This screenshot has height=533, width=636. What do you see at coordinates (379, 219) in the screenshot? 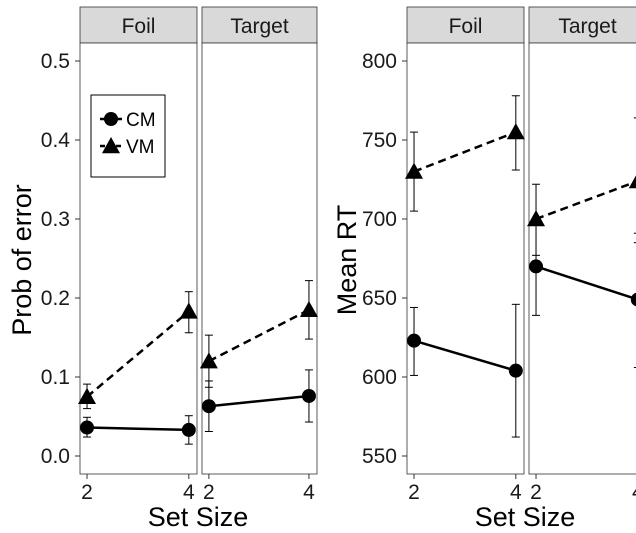
I see `y-tick-label: 700` at bounding box center [379, 219].